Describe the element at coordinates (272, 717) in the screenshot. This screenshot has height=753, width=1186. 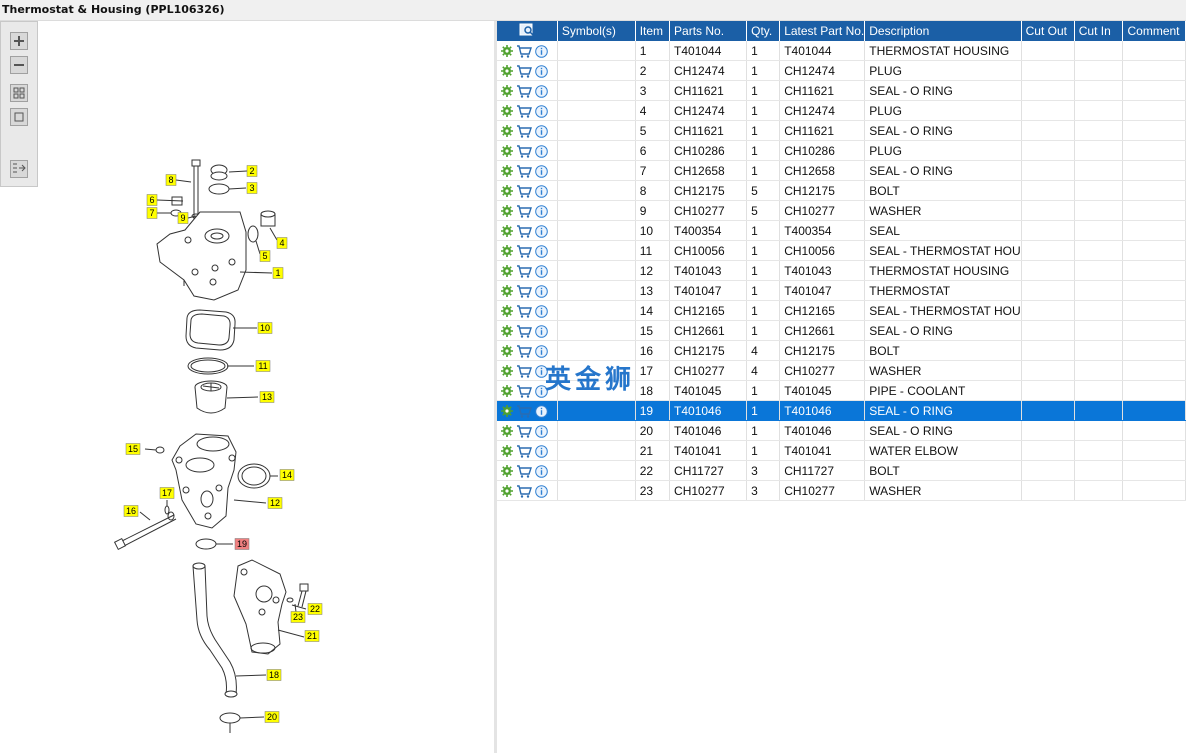
I see `callout-20: 20` at that location.